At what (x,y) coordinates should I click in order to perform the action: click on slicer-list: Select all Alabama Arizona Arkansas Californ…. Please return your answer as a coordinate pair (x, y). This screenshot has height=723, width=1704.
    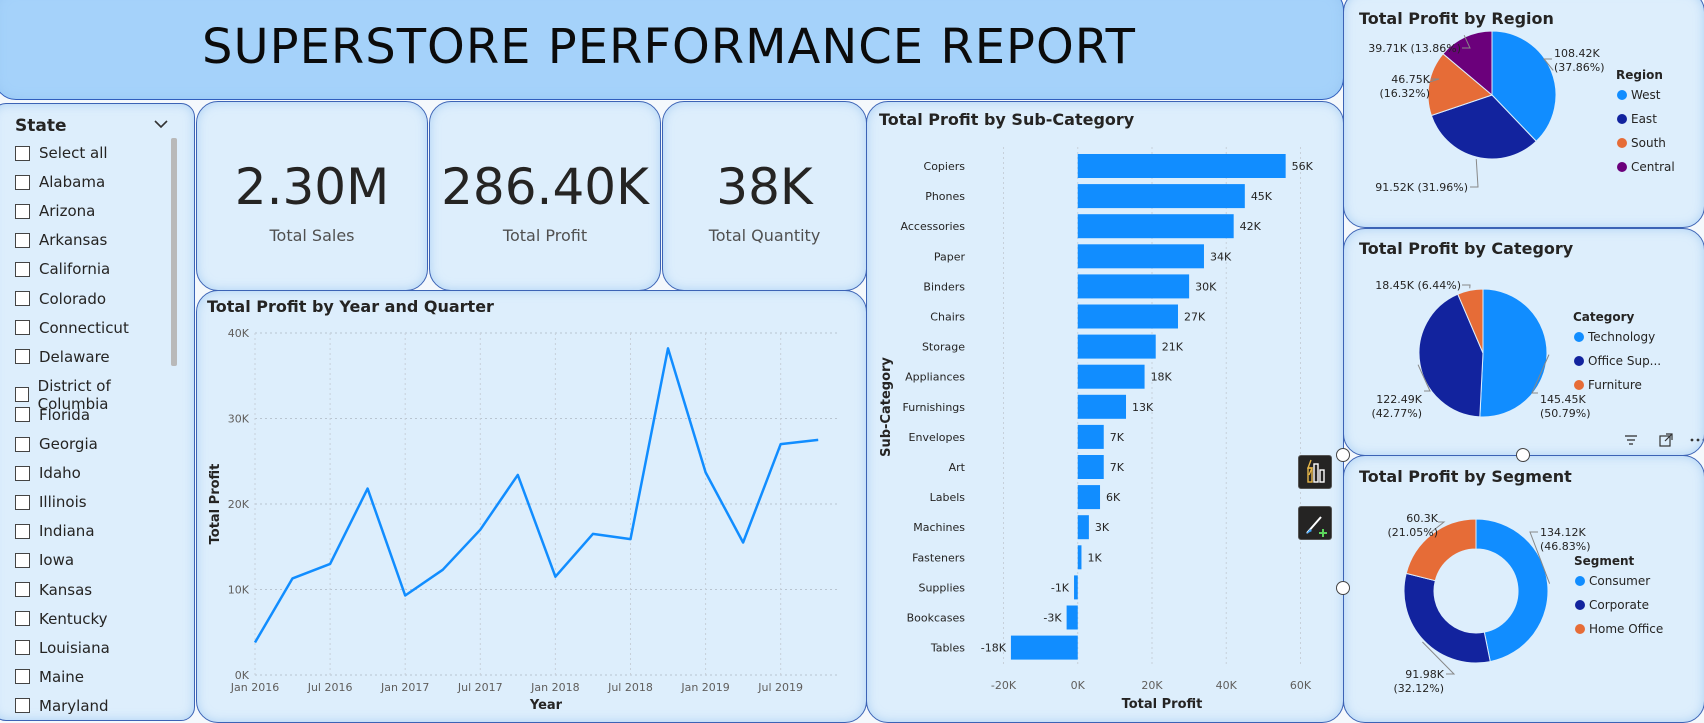
    Looking at the image, I should click on (86, 412).